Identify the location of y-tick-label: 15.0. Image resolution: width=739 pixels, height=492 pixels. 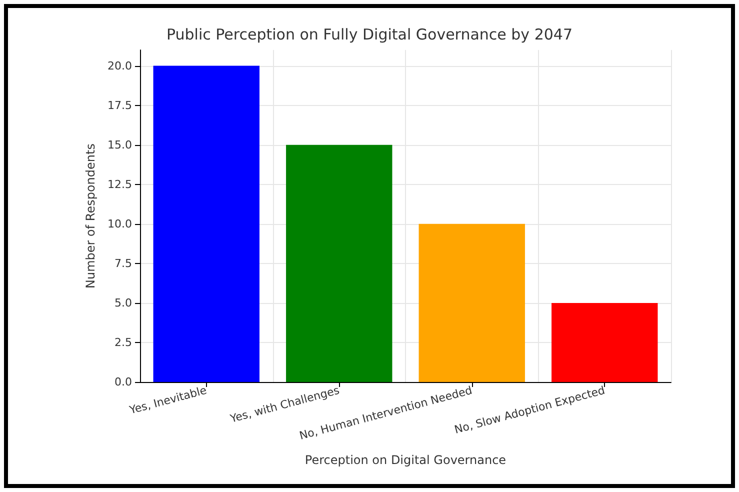
(120, 145).